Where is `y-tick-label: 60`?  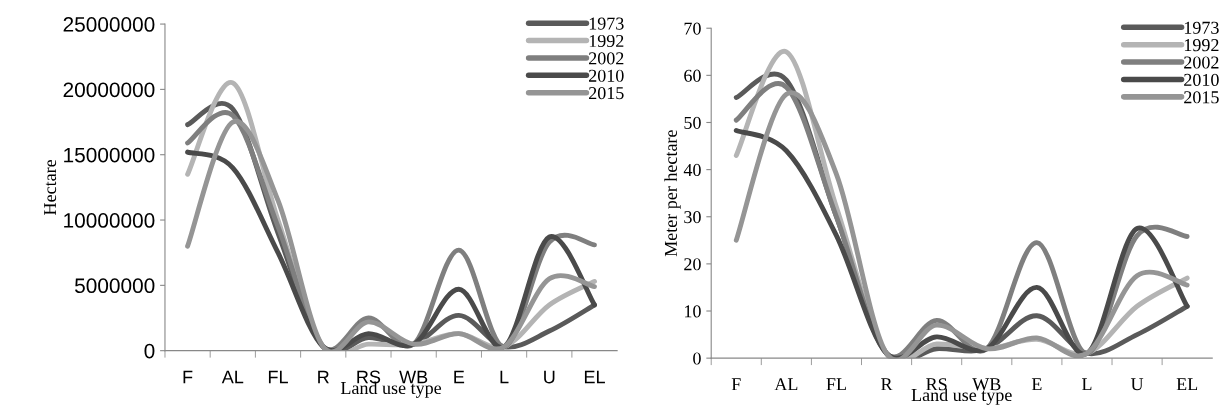 y-tick-label: 60 is located at coordinates (692, 75).